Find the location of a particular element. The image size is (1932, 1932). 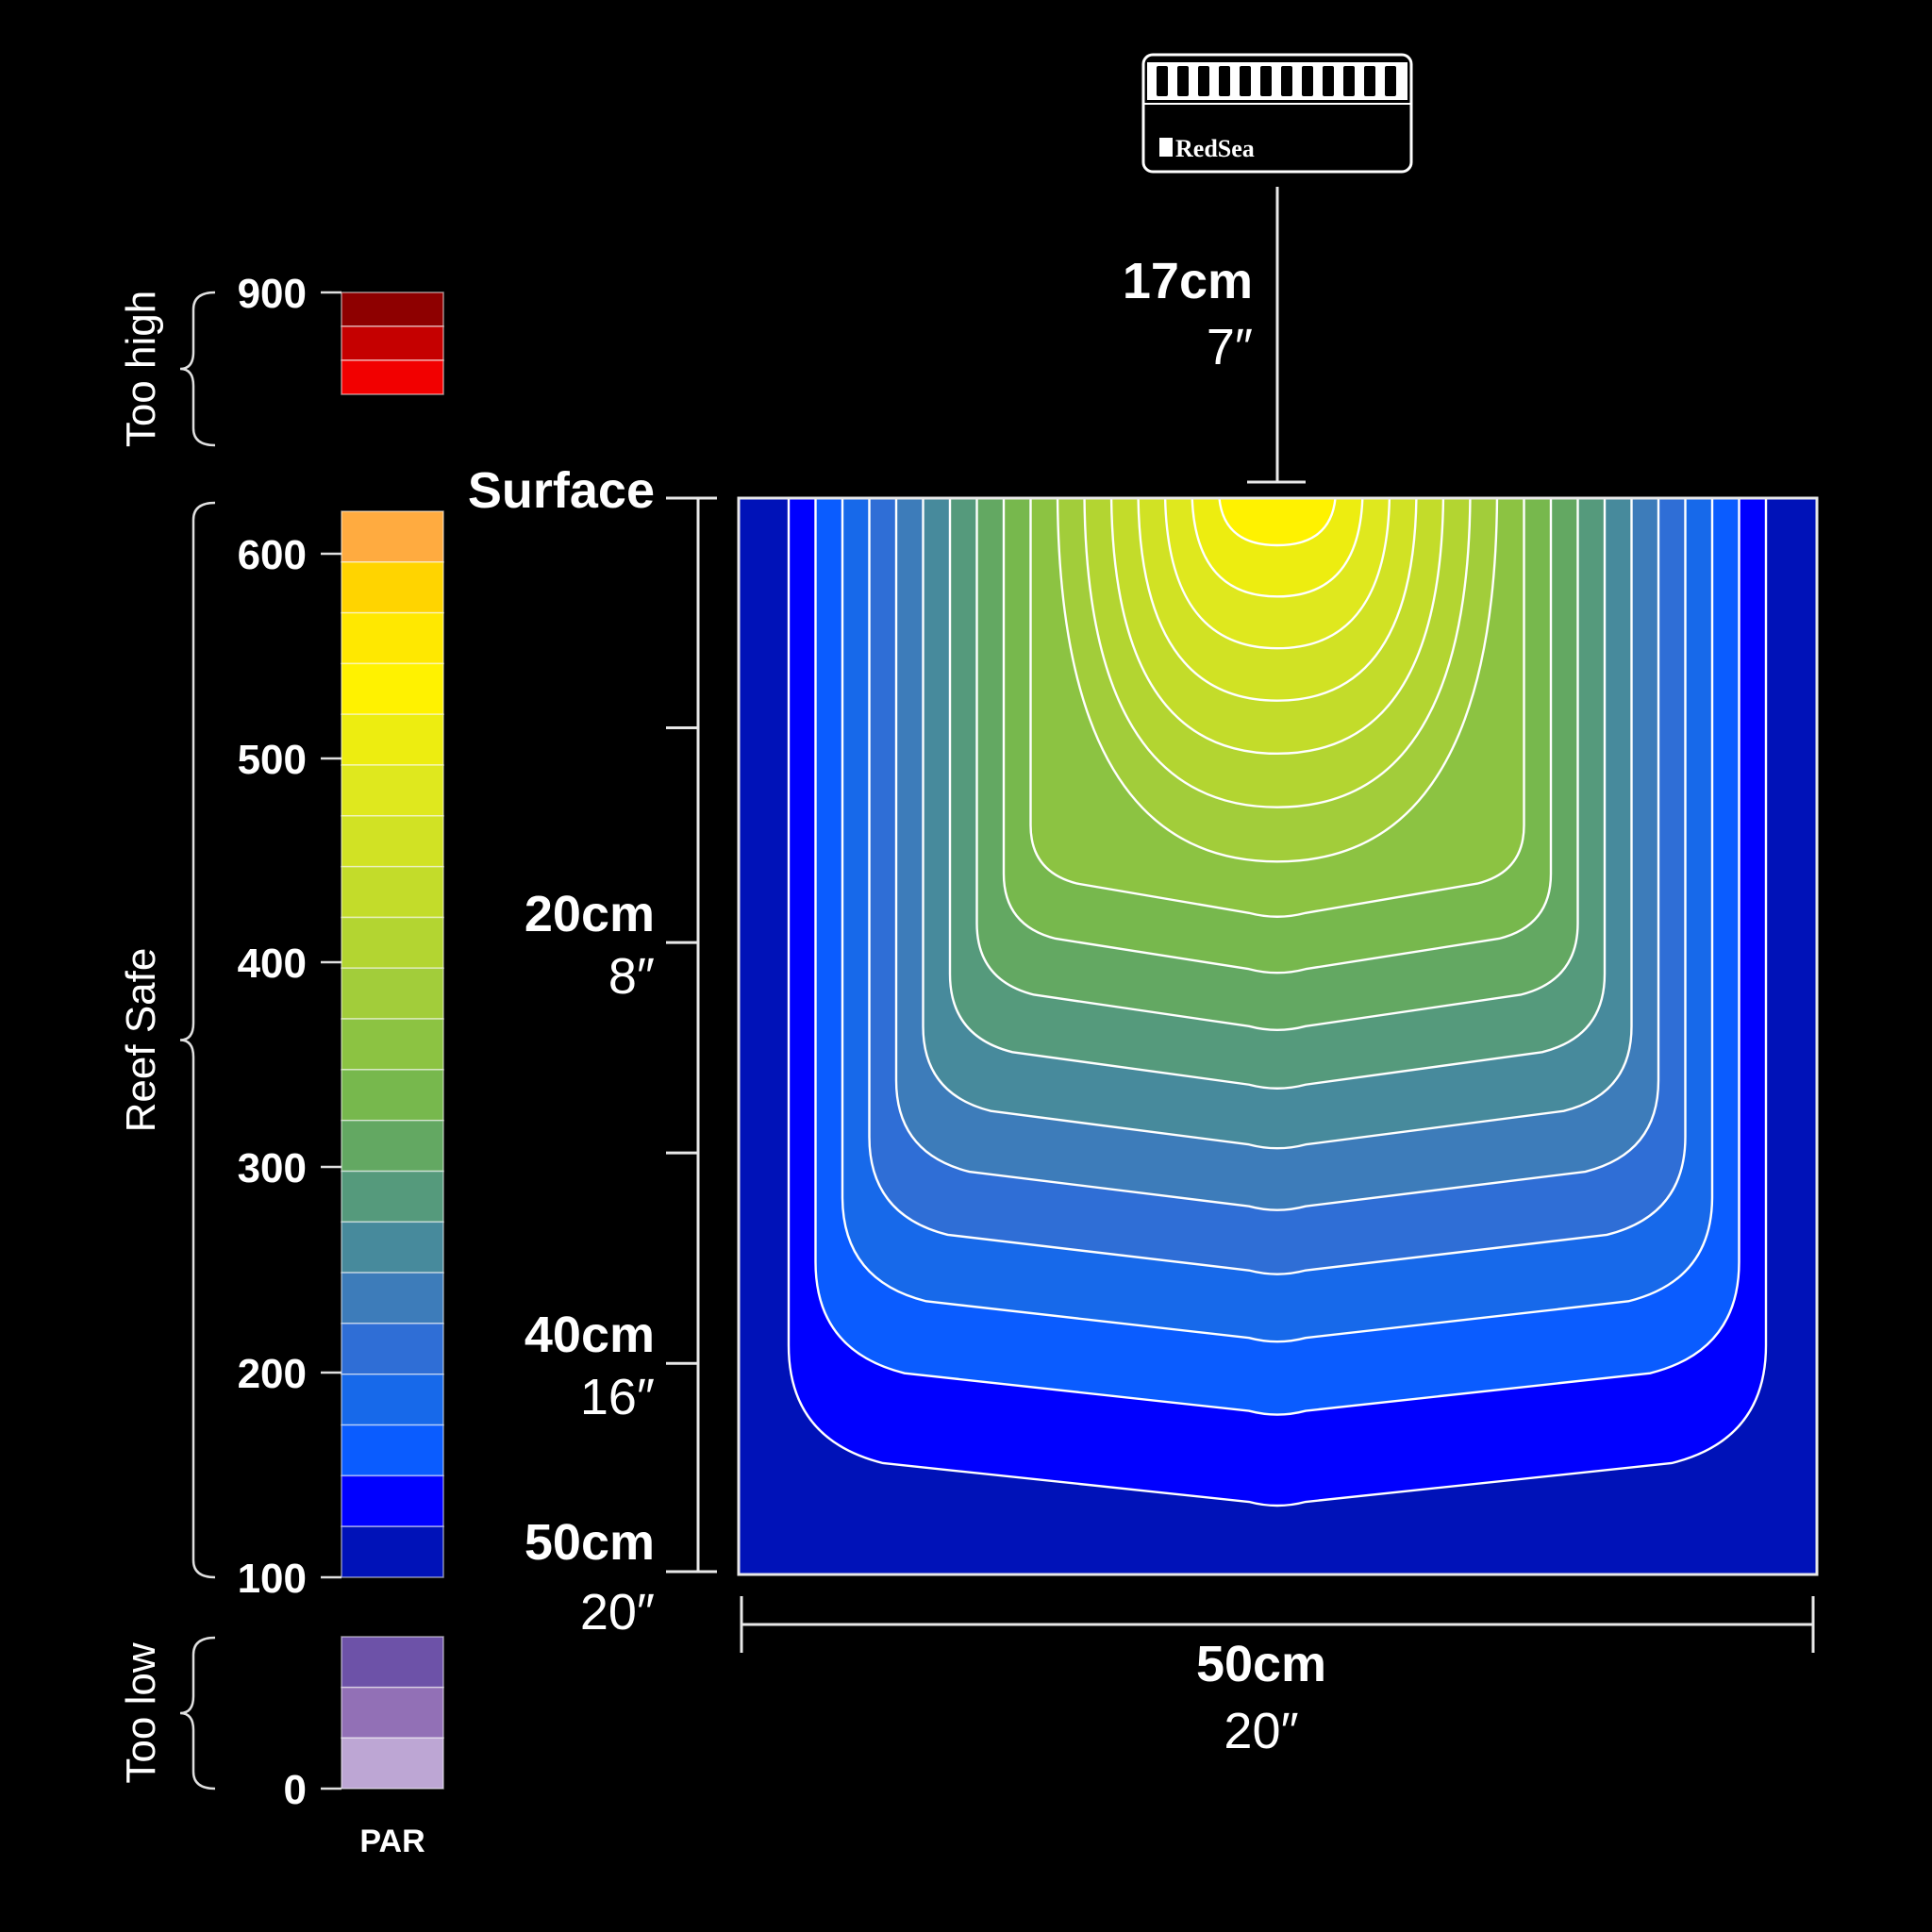

category-label: Reef Safe is located at coordinates (141, 1040).